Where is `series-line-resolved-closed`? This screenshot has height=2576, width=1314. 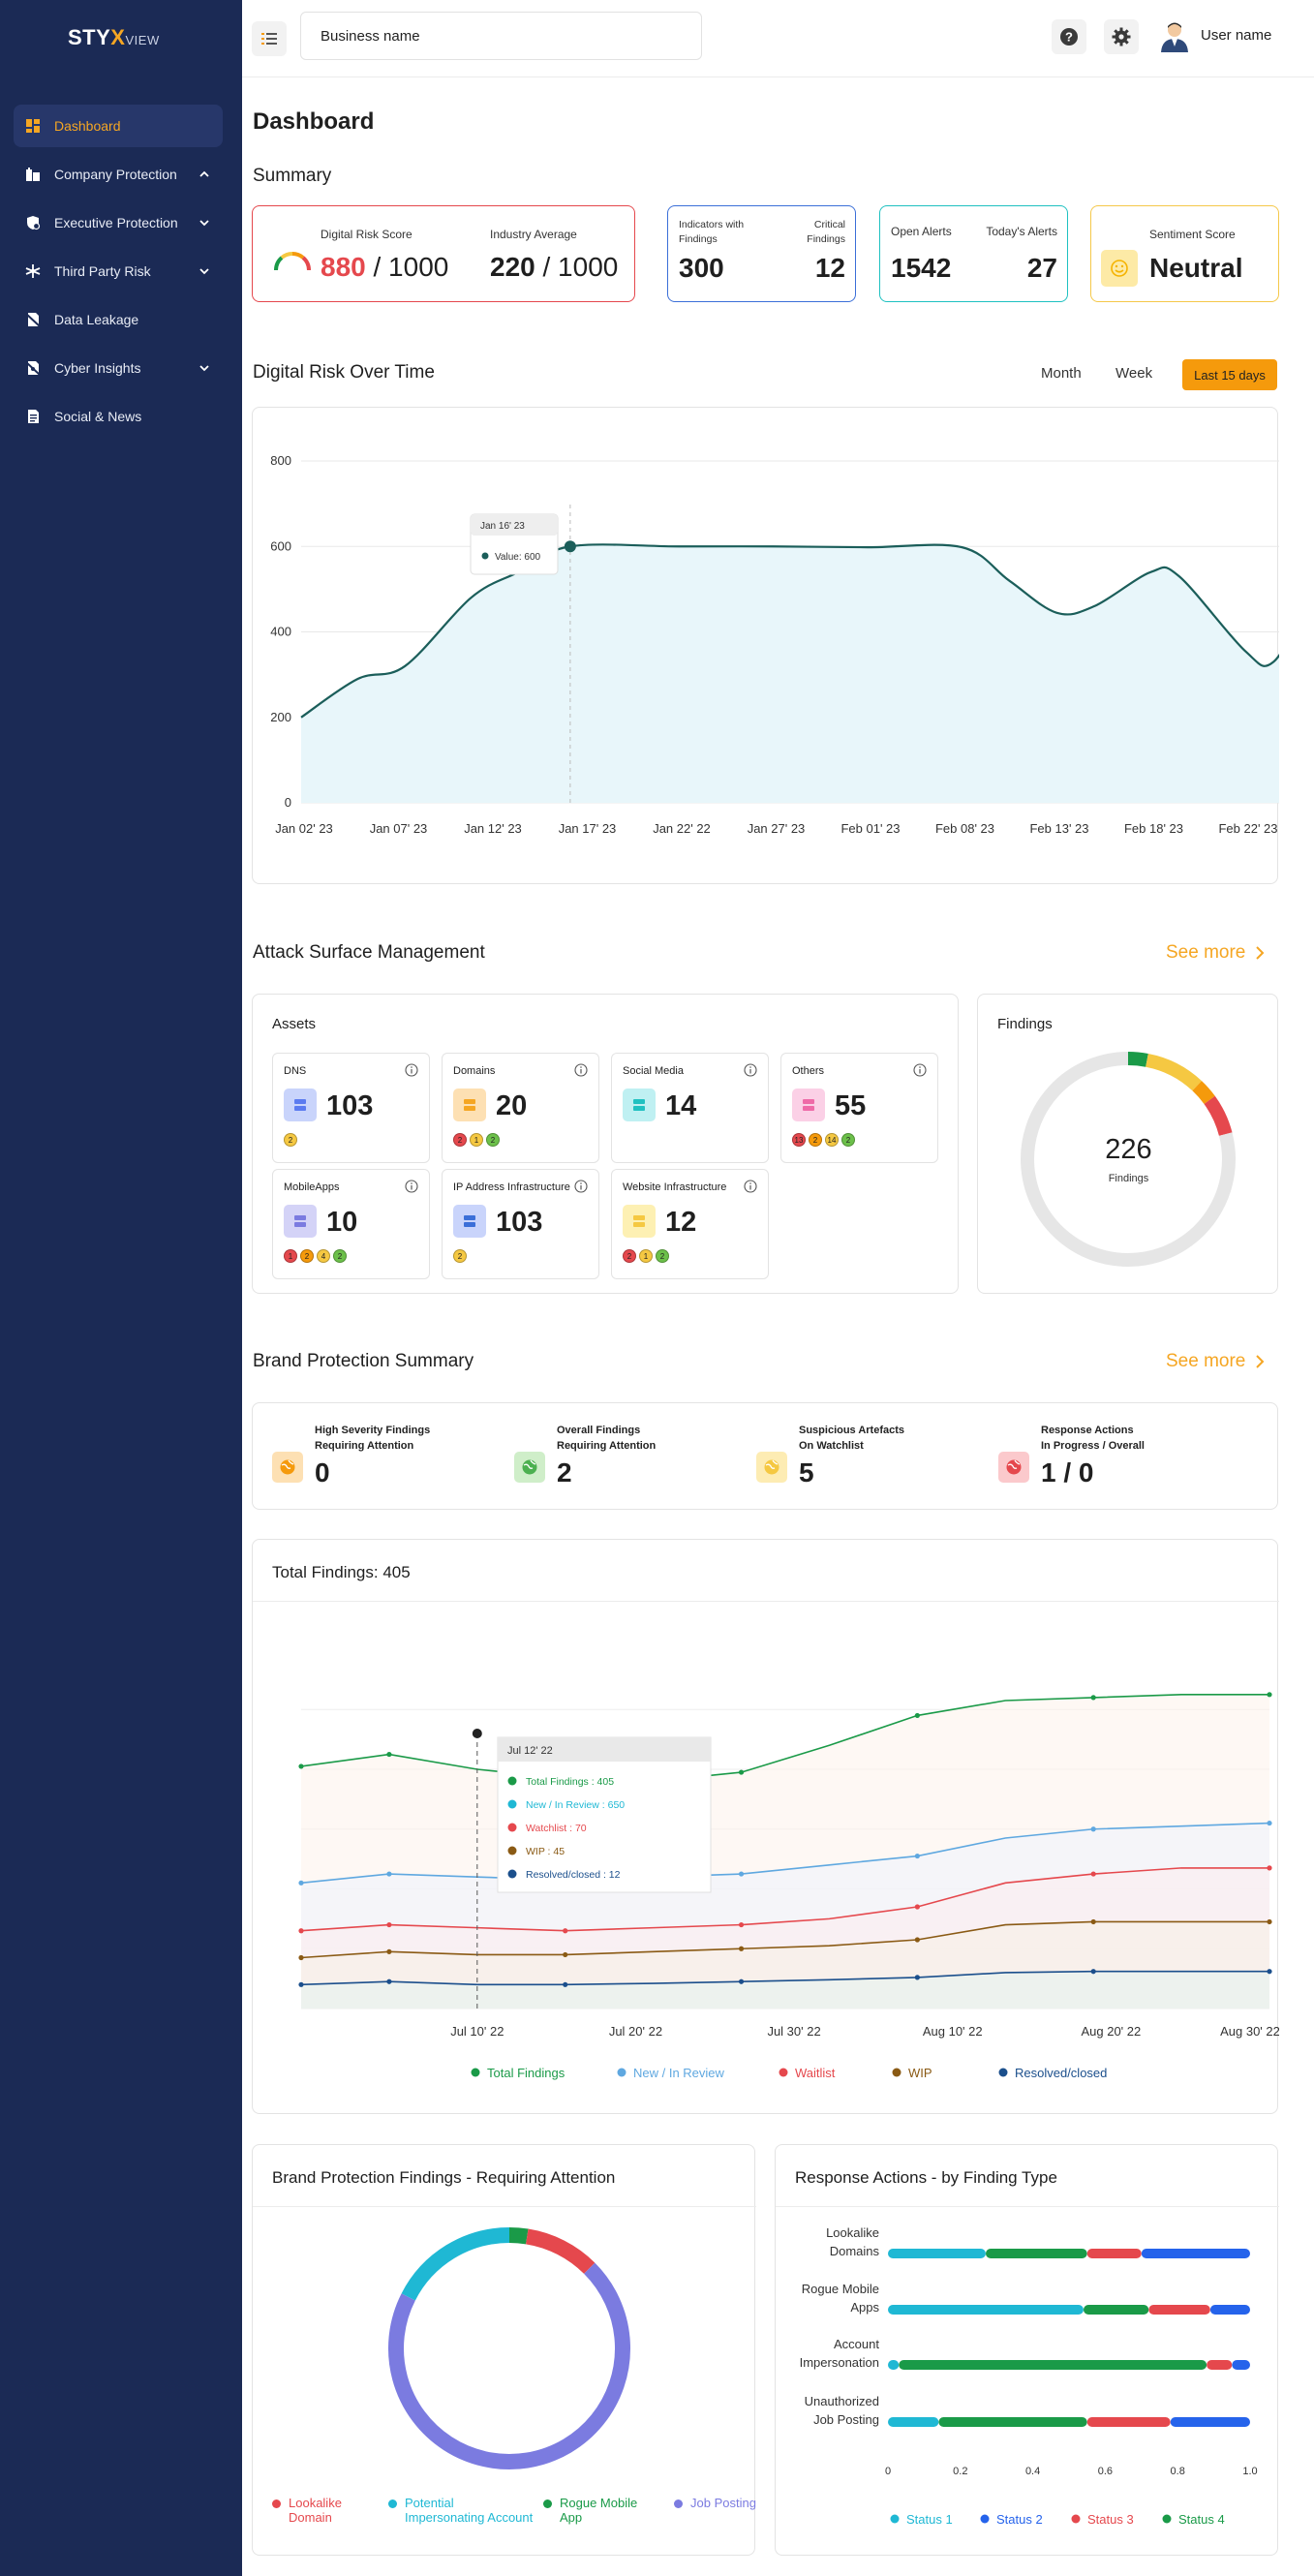
series-line-resolved-closed is located at coordinates (785, 1978).